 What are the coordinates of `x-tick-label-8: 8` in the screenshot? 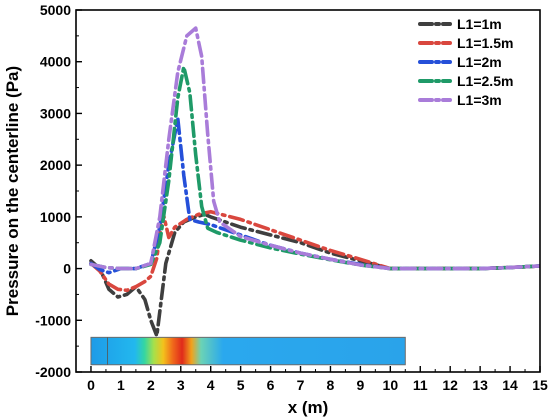 It's located at (331, 385).